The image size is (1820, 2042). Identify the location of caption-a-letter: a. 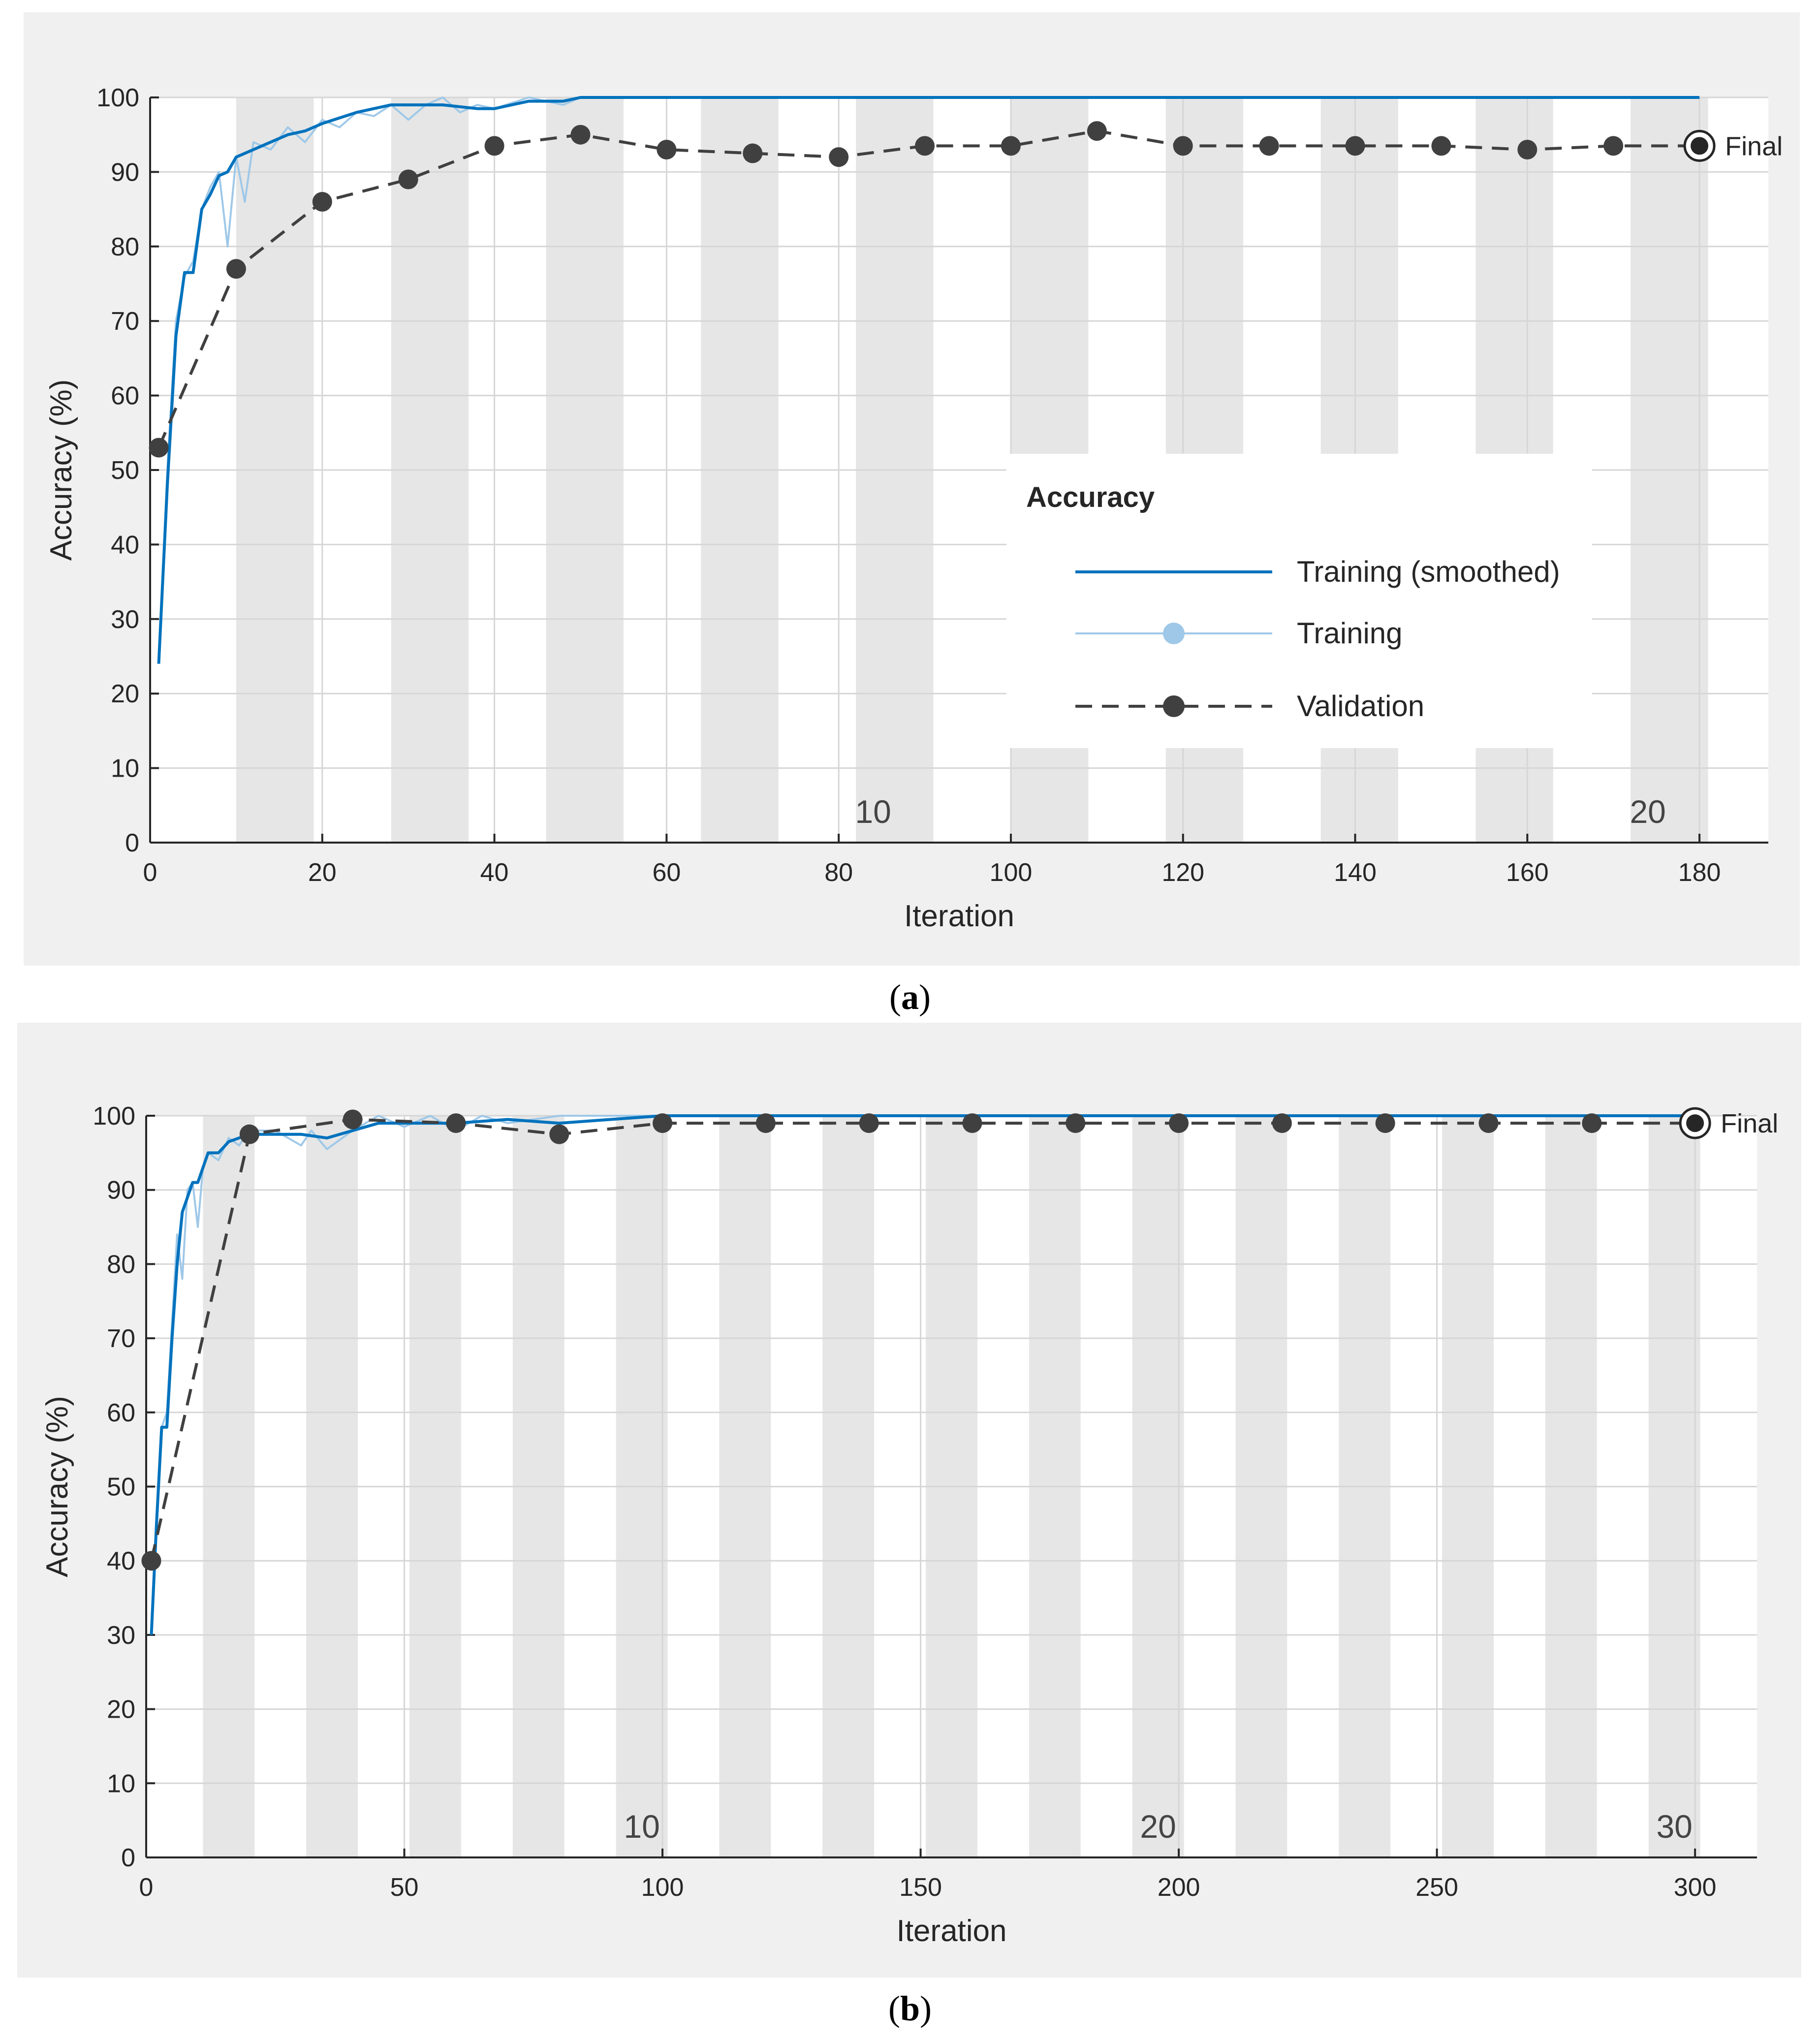
(910, 997).